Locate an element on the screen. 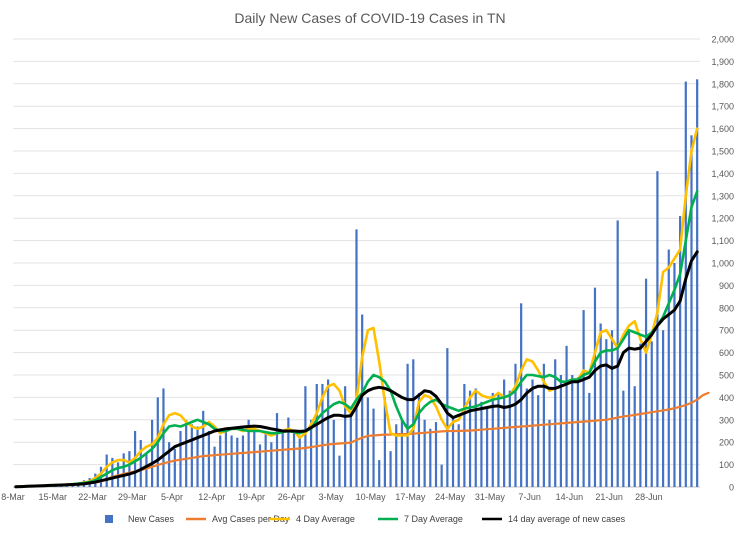 Image resolution: width=740 pixels, height=537 pixels. y-tick-label: 1,400 is located at coordinates (722, 174).